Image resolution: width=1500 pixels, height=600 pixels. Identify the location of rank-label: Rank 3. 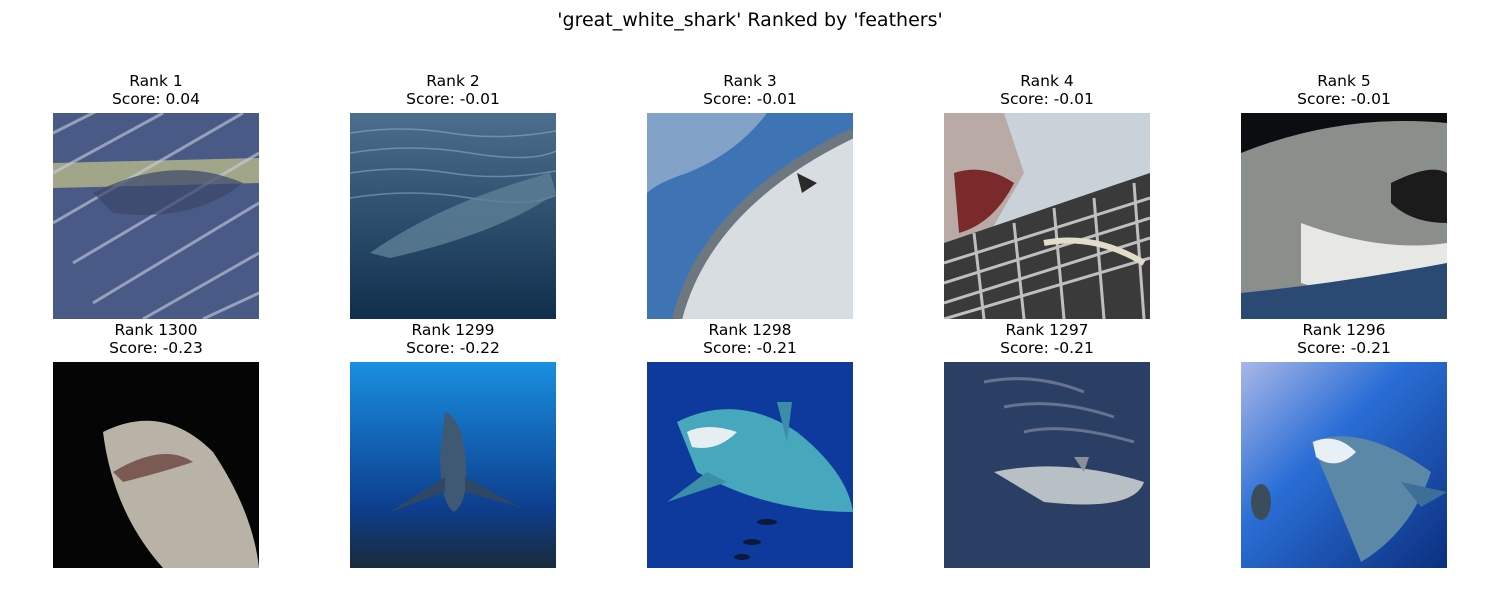
(750, 81).